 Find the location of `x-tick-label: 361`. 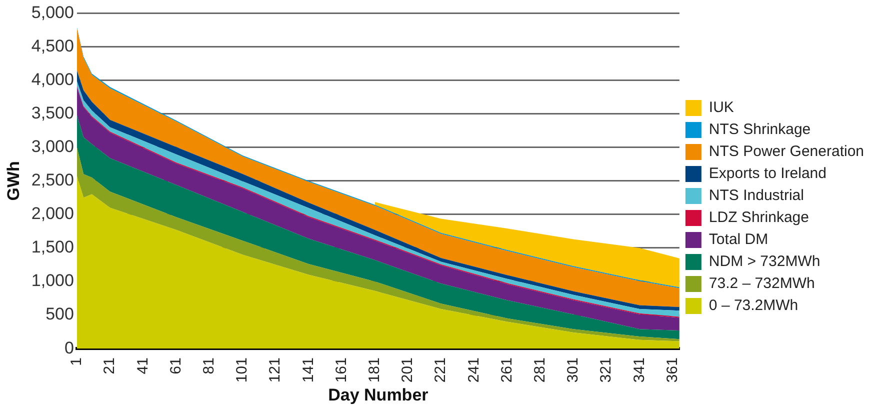

x-tick-label: 361 is located at coordinates (672, 370).